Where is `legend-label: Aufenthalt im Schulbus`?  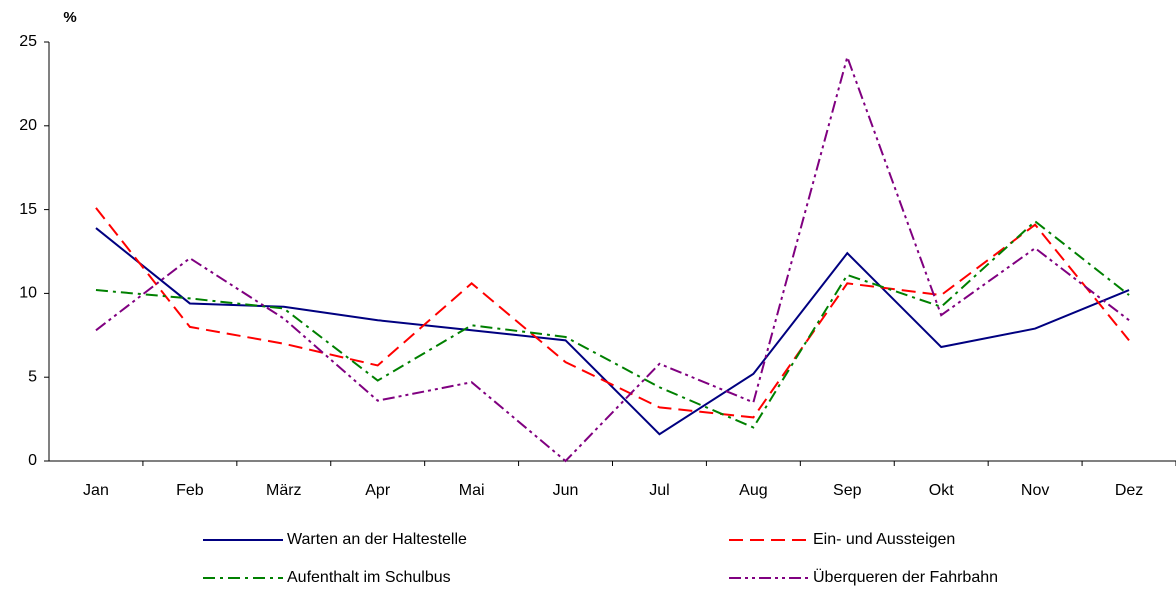
legend-label: Aufenthalt im Schulbus is located at coordinates (369, 577).